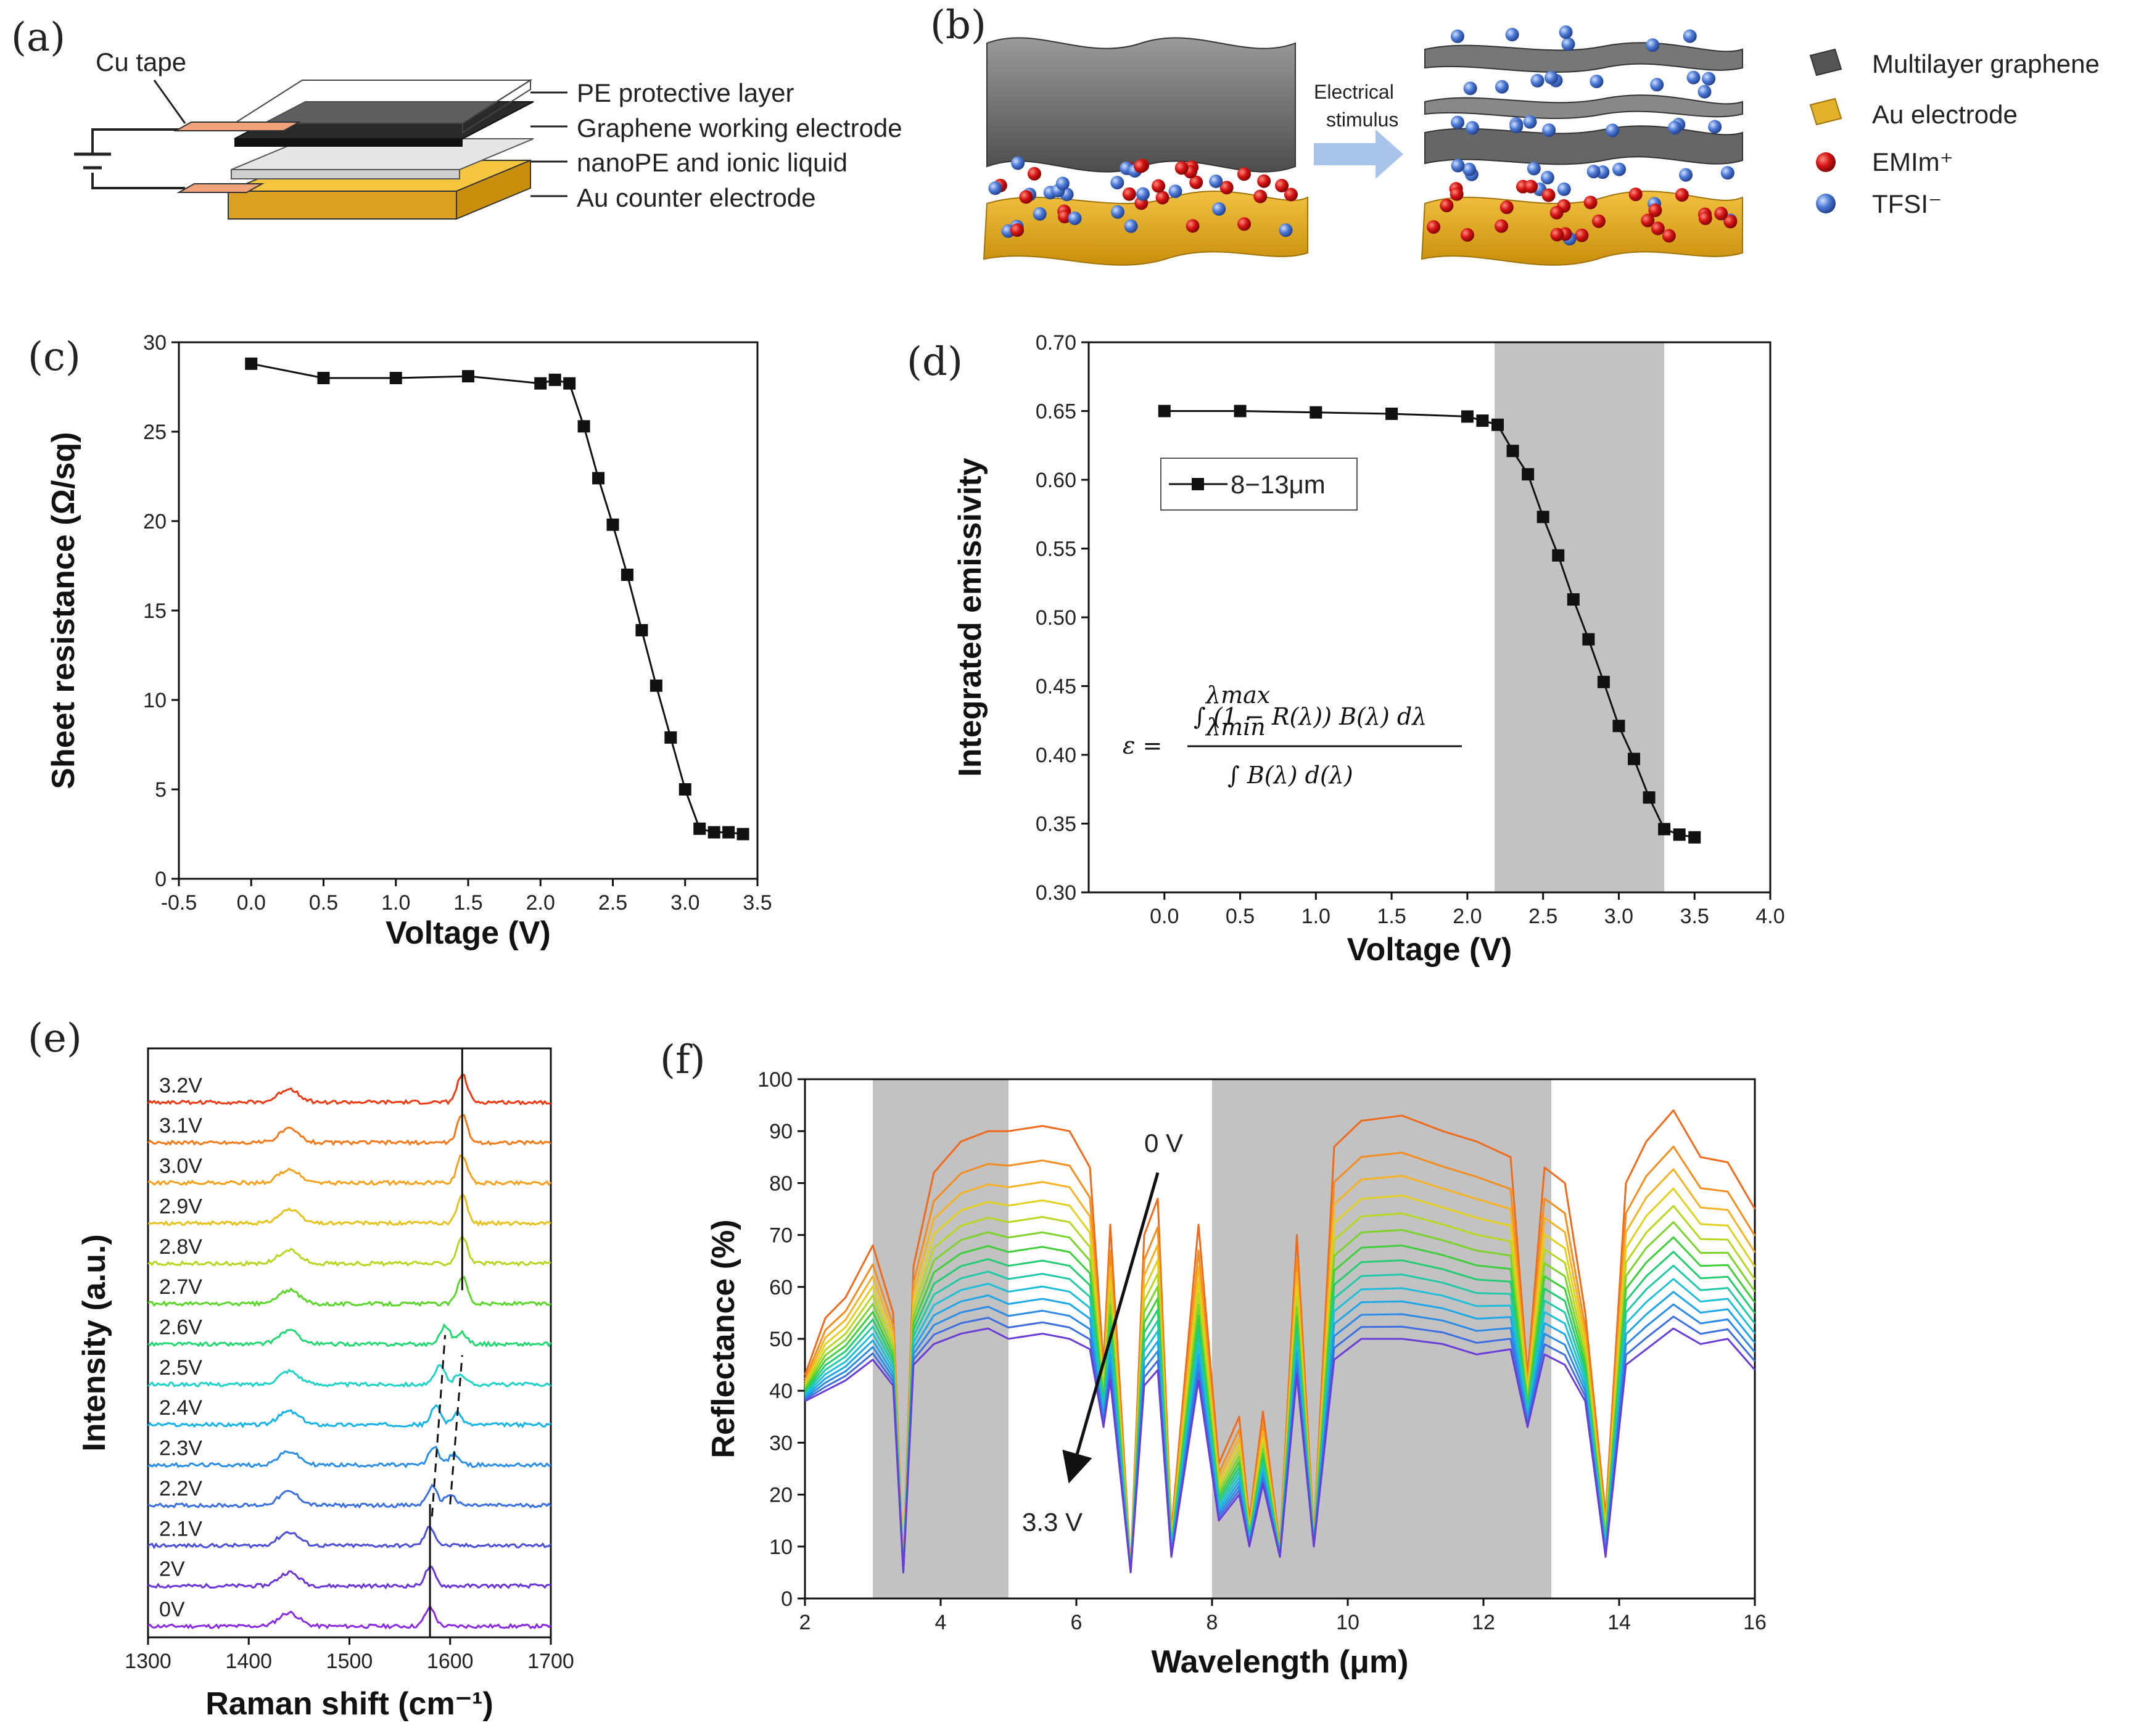  I want to click on ions-right, so click(1582, 136).